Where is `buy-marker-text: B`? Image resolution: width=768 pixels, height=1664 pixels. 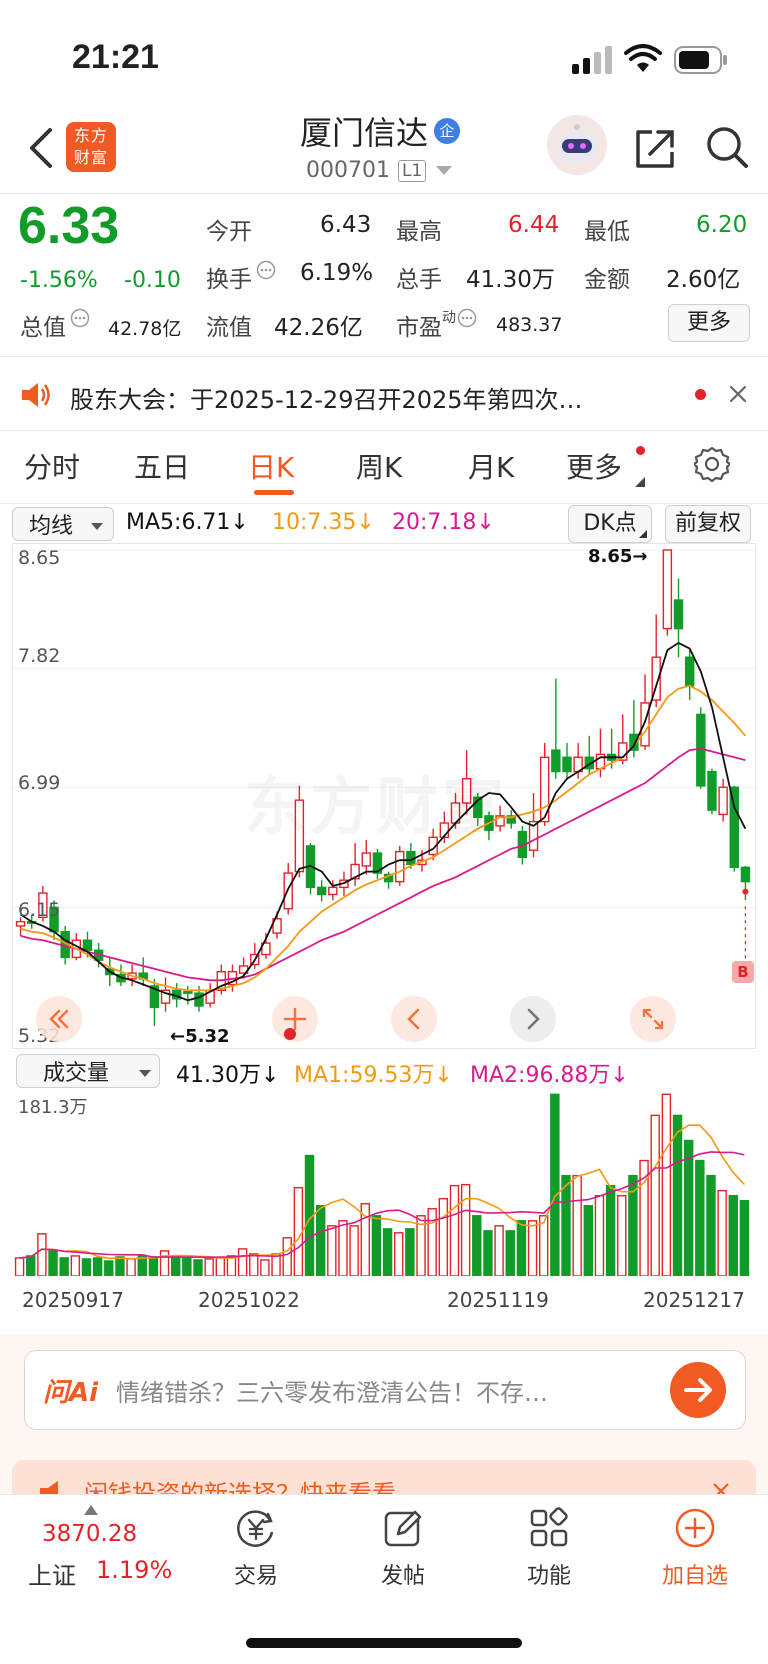 buy-marker-text: B is located at coordinates (743, 972).